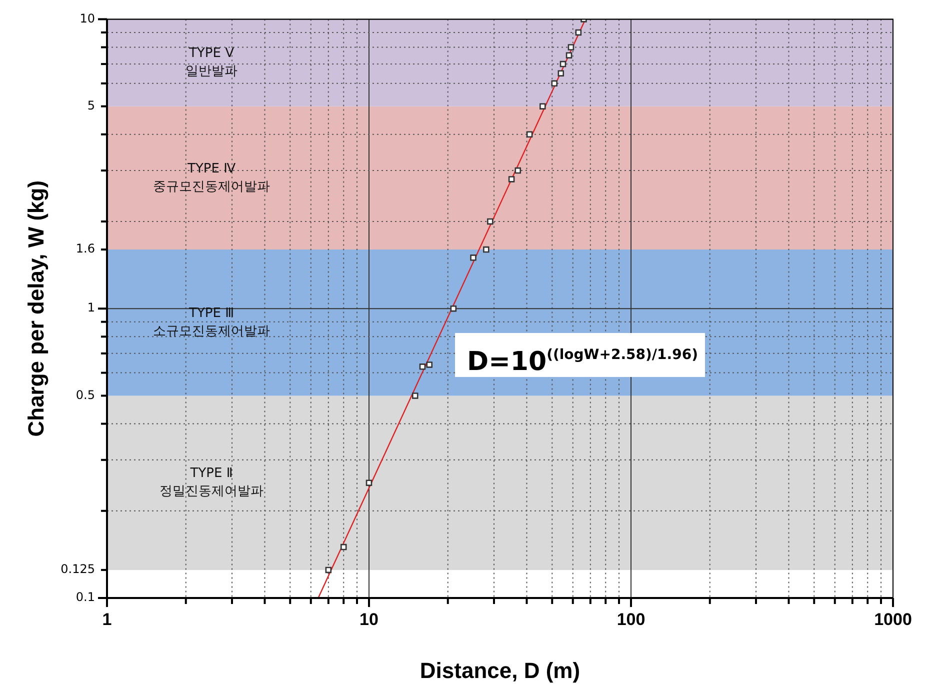 Image resolution: width=926 pixels, height=691 pixels. Describe the element at coordinates (77, 569) in the screenshot. I see `y-tick-label: 0.125` at that location.